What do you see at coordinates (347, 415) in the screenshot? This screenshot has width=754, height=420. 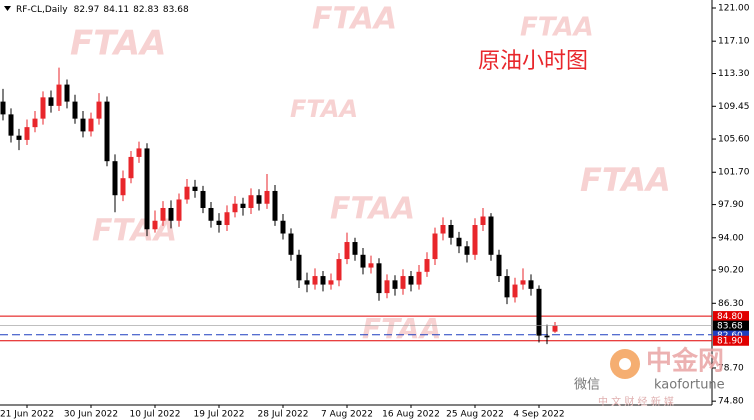 I see `x-tick-label: 7 Aug 2022` at bounding box center [347, 415].